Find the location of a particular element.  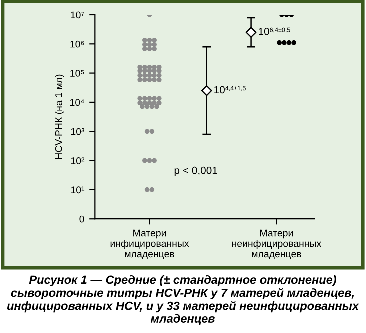

y-tick-label: 10² is located at coordinates (78, 161).